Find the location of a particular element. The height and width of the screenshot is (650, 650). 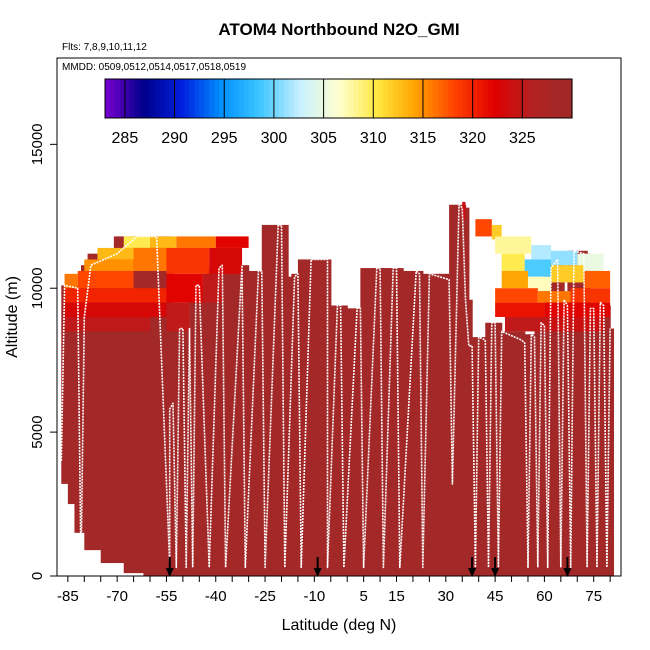

x-axis-label: Latitude (deg N) is located at coordinates (339, 625).